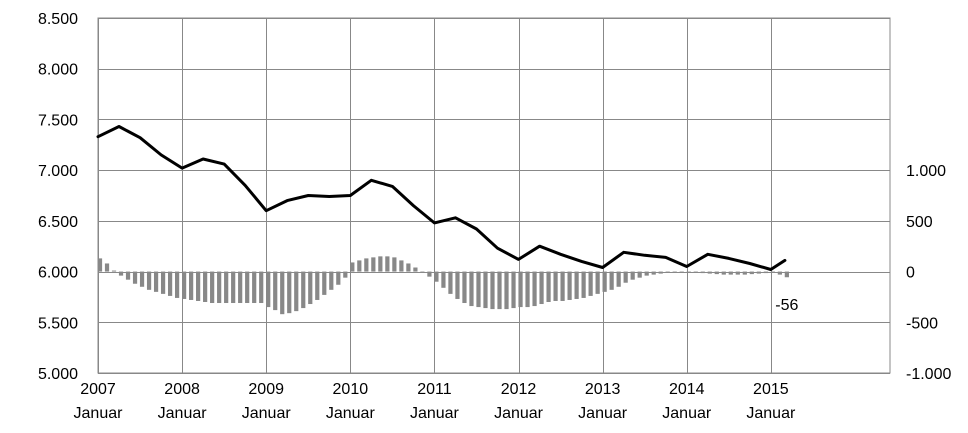 The height and width of the screenshot is (433, 968). Describe the element at coordinates (58, 171) in the screenshot. I see `left-tick-label: 7.000` at that location.